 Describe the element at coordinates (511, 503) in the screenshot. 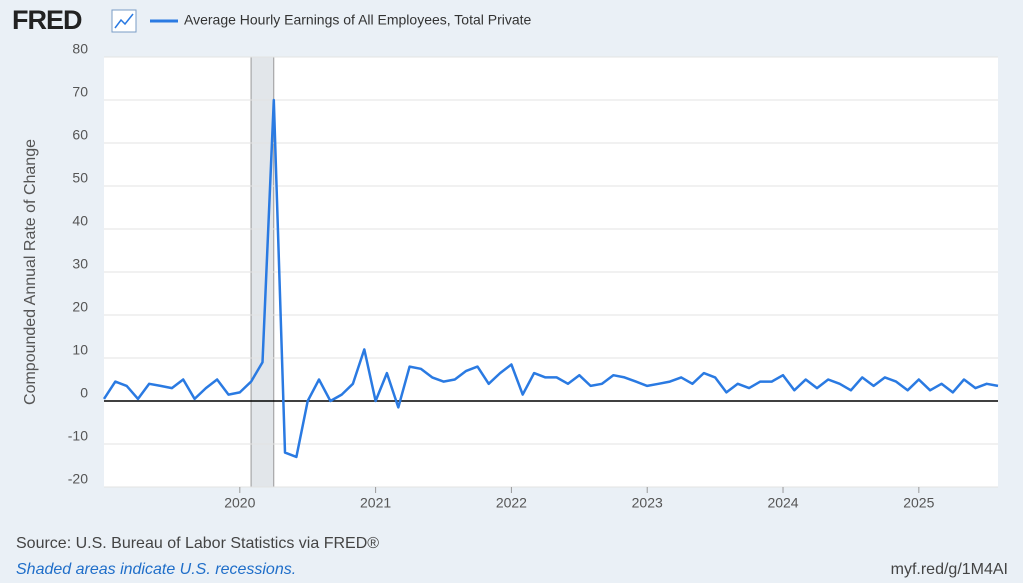

I see `x-tick-label: 2022` at that location.